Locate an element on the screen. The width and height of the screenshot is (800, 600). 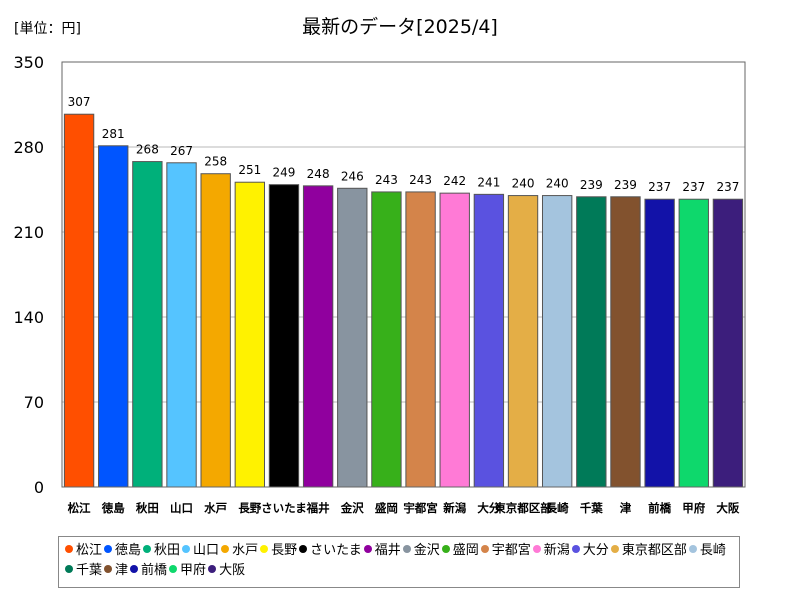
x-tick-label: 長崎 is located at coordinates (557, 508).